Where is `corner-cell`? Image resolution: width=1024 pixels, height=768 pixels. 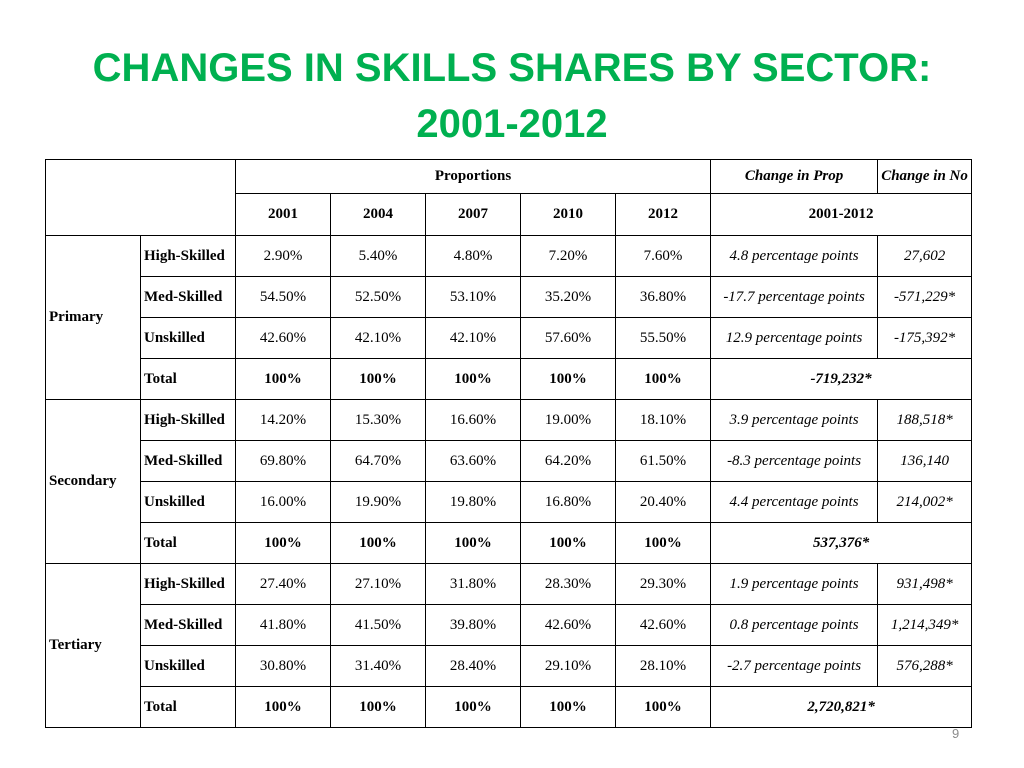
corner-cell is located at coordinates (140, 197).